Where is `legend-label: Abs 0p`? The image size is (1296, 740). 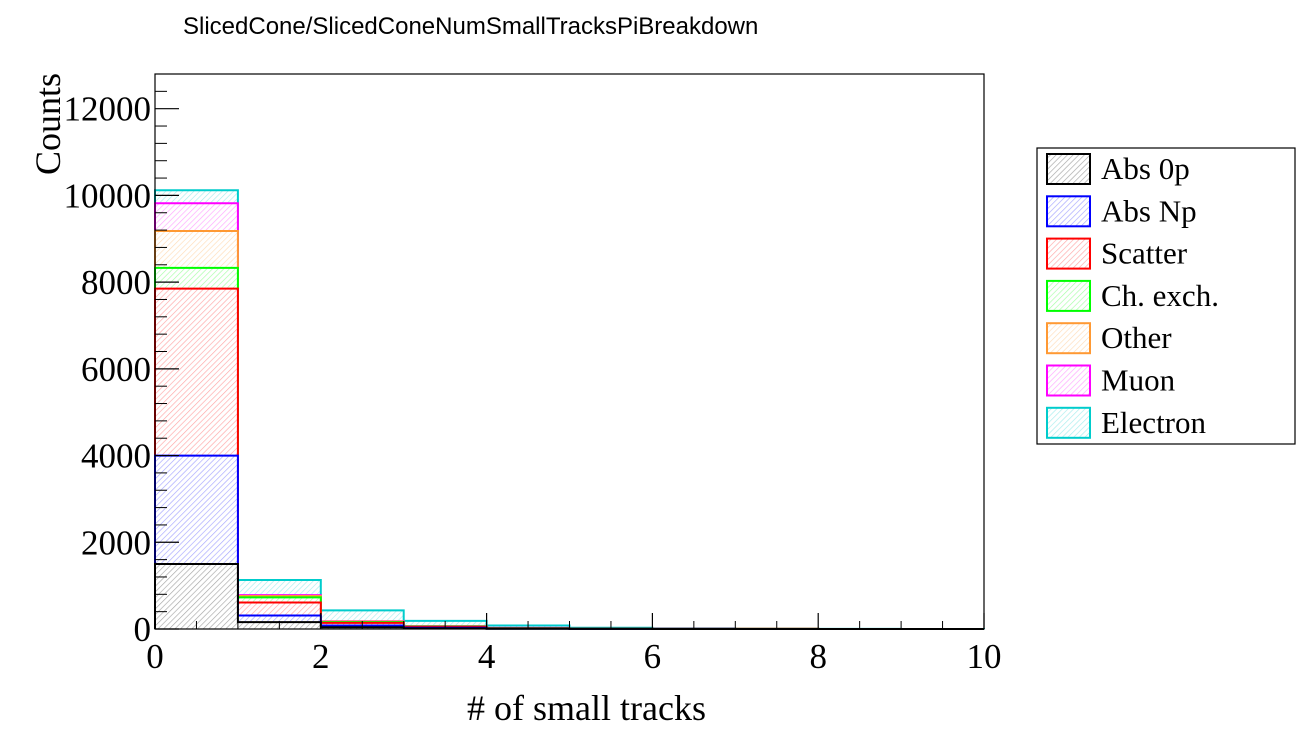
legend-label: Abs 0p is located at coordinates (1145, 168).